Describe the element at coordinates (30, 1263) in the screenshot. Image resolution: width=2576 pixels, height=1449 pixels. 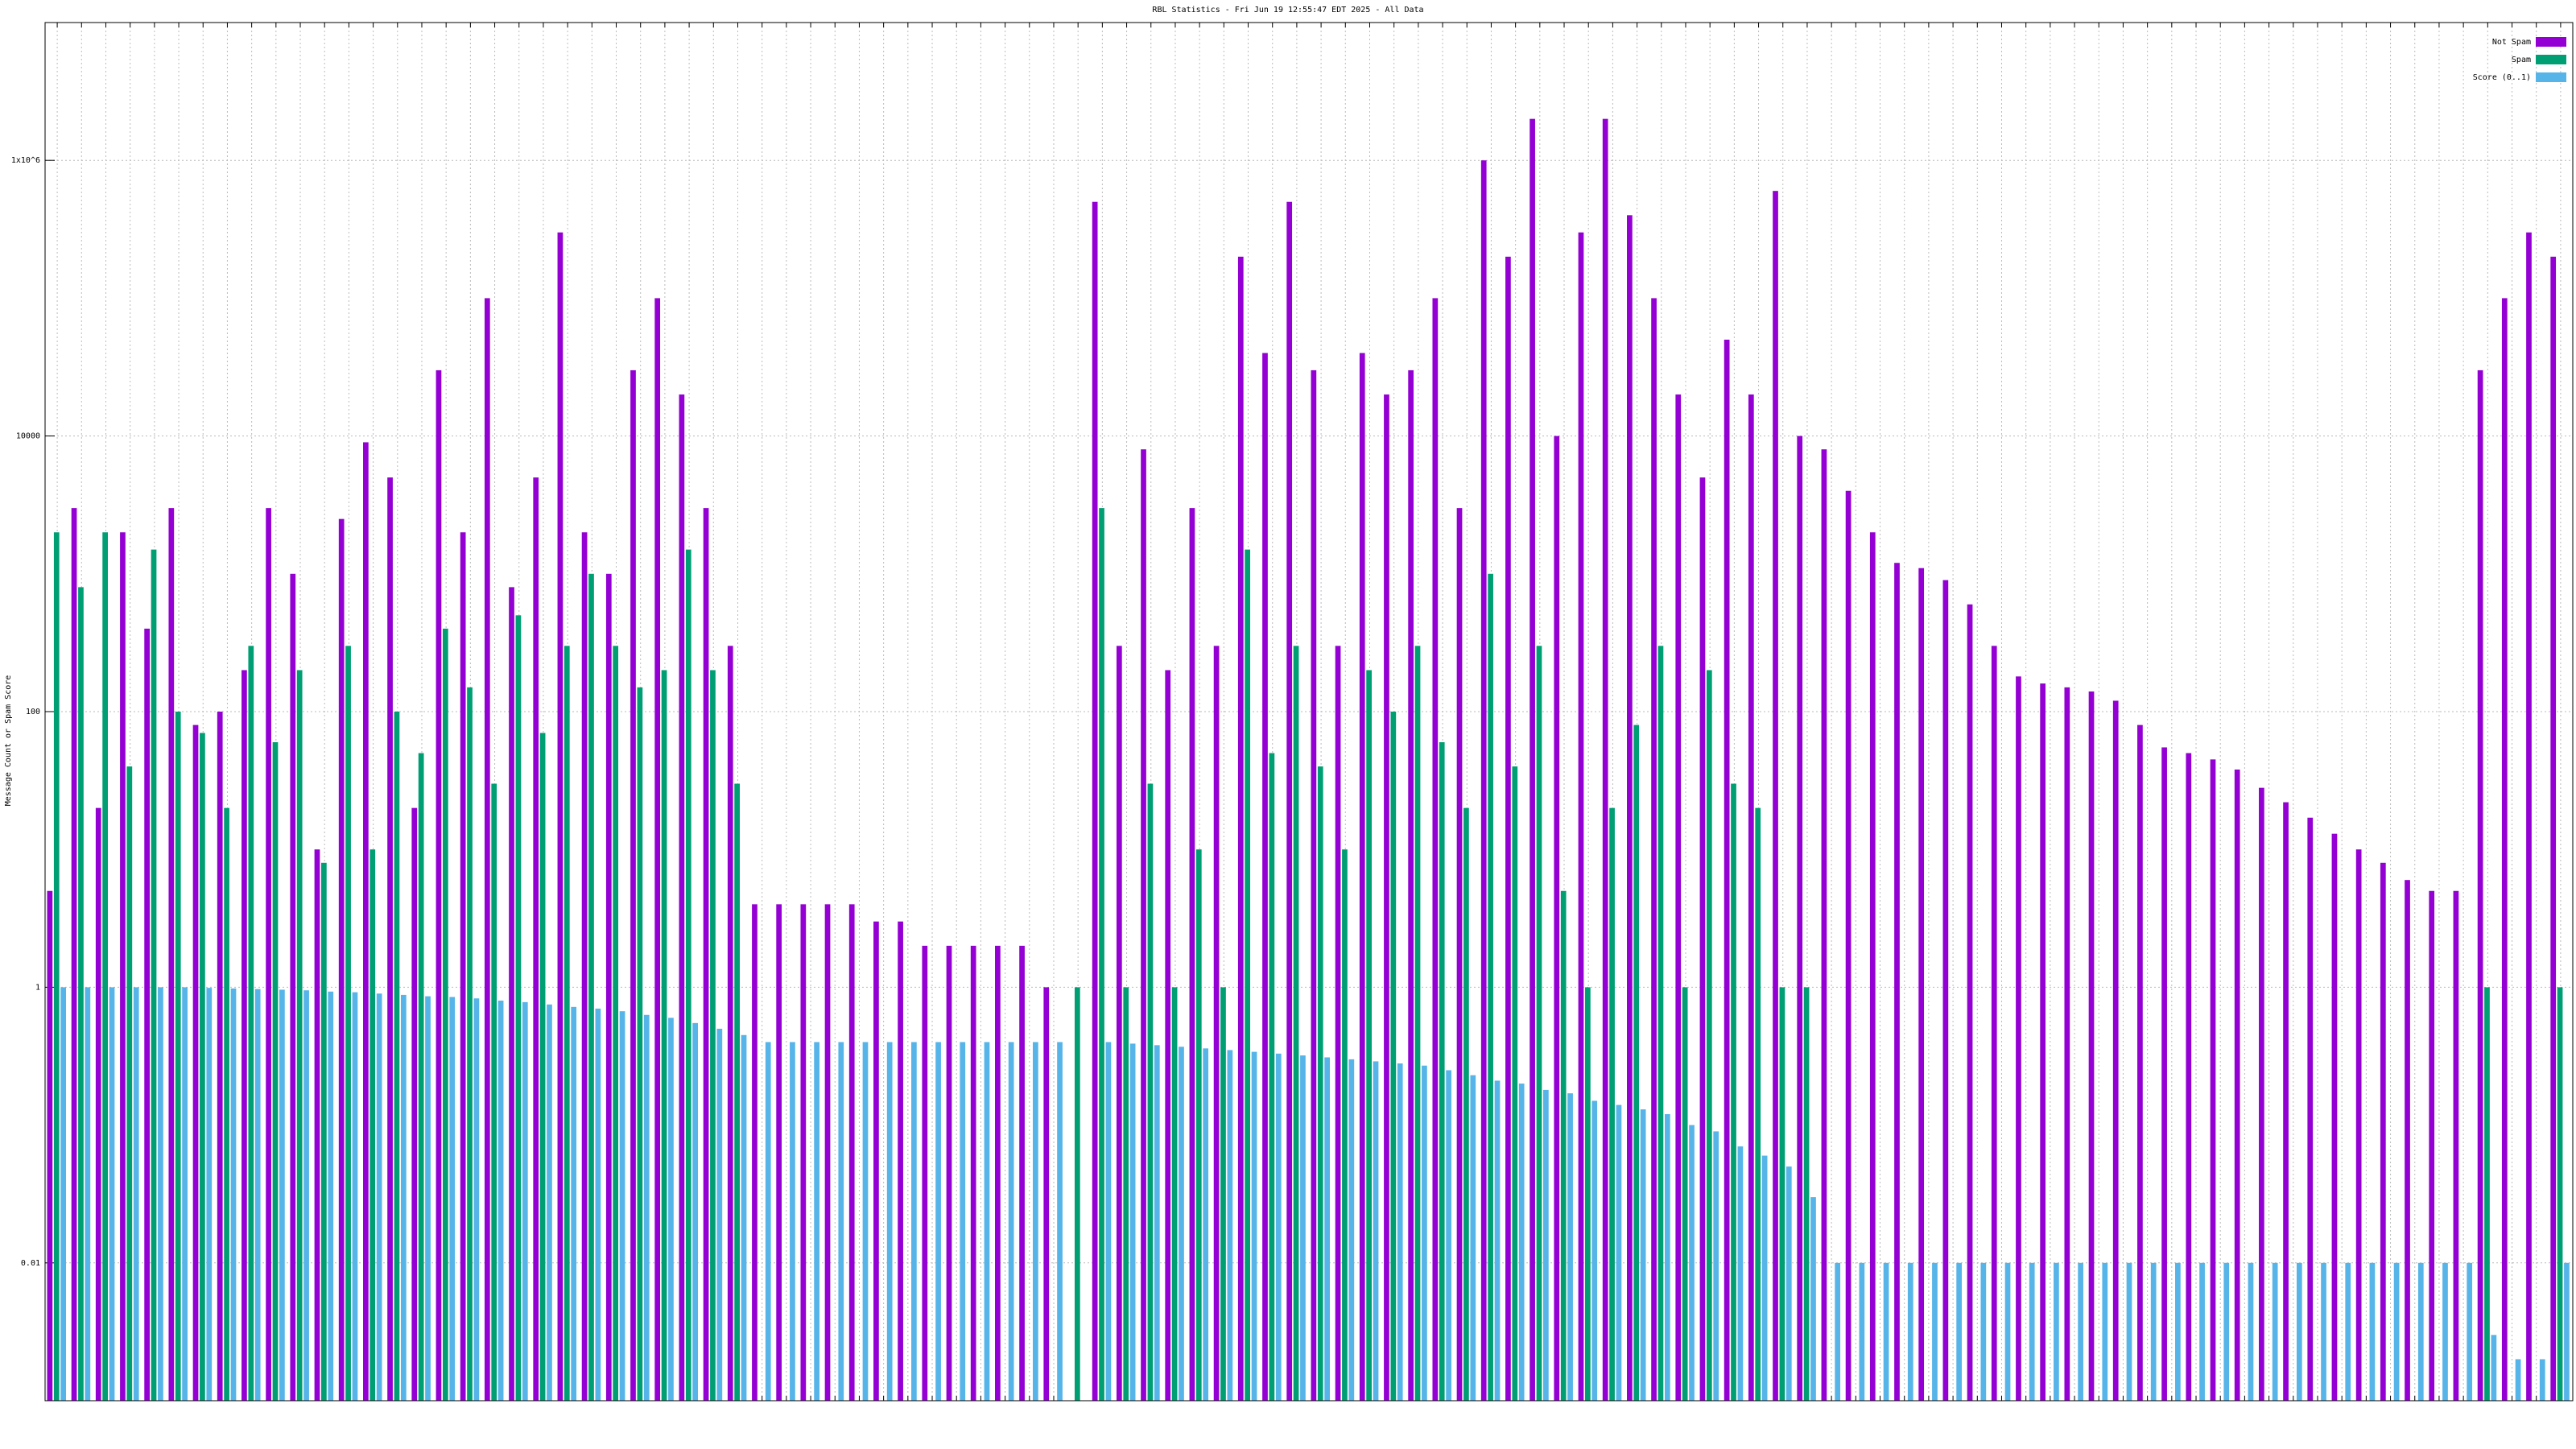
I see `y-tick-label: 0.01` at that location.